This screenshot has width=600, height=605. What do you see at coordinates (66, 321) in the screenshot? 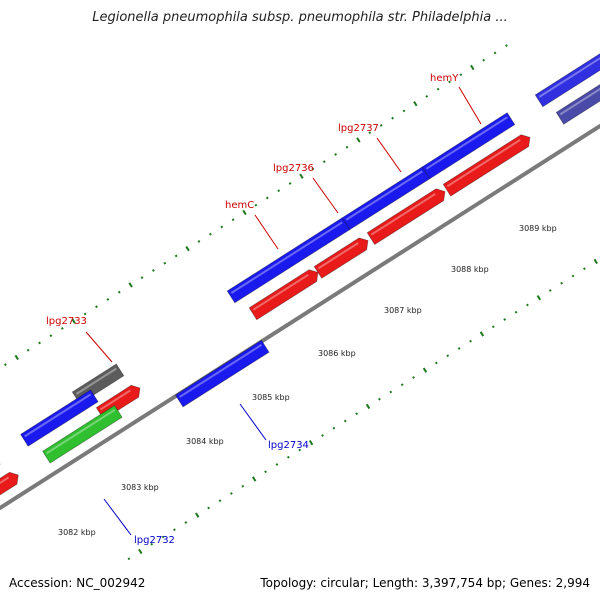
I see `gene-label-lpg2733: lpg2733` at bounding box center [66, 321].